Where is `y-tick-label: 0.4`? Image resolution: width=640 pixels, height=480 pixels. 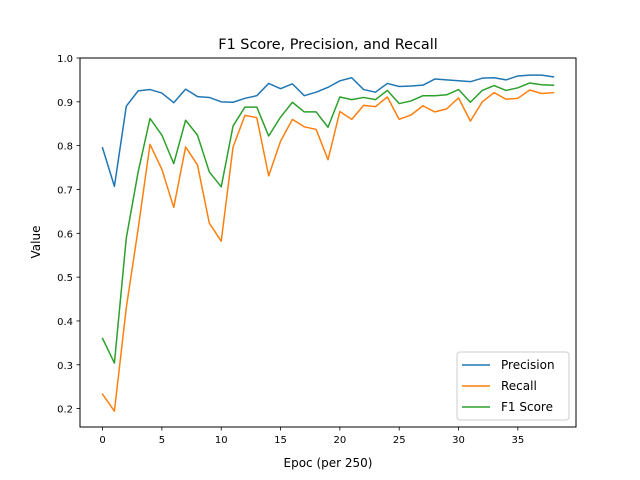
y-tick-label: 0.4 is located at coordinates (65, 322).